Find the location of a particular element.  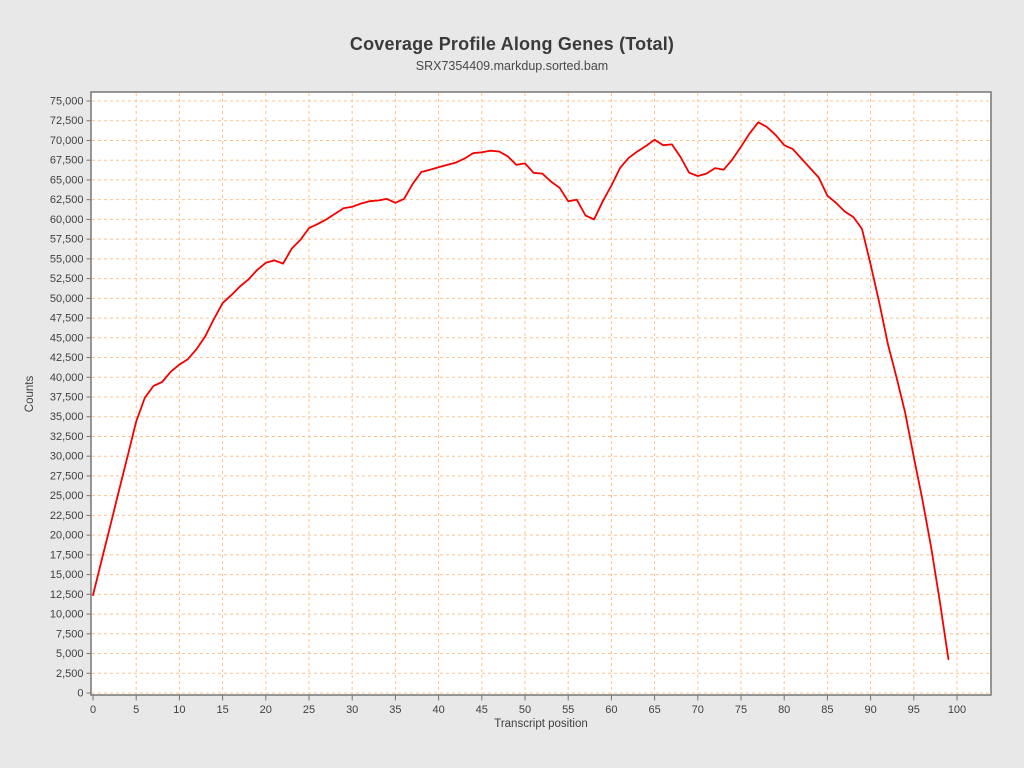

x-tick-label: 65 is located at coordinates (654, 710).